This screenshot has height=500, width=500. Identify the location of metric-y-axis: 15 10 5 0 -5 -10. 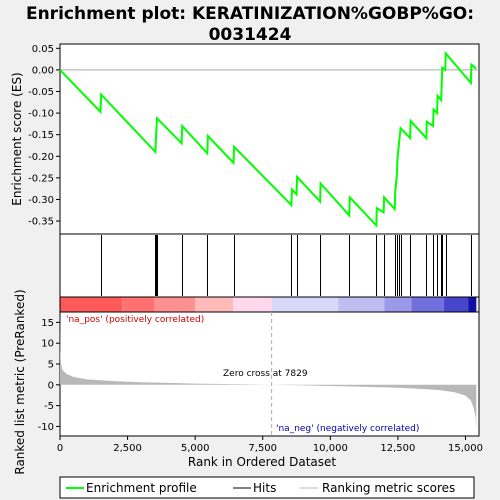
(49, 375).